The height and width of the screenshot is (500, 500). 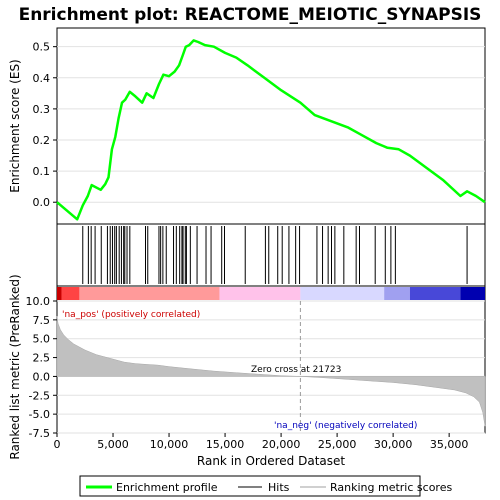 What do you see at coordinates (39, 414) in the screenshot?
I see `metric-tick-label: -5.0` at bounding box center [39, 414].